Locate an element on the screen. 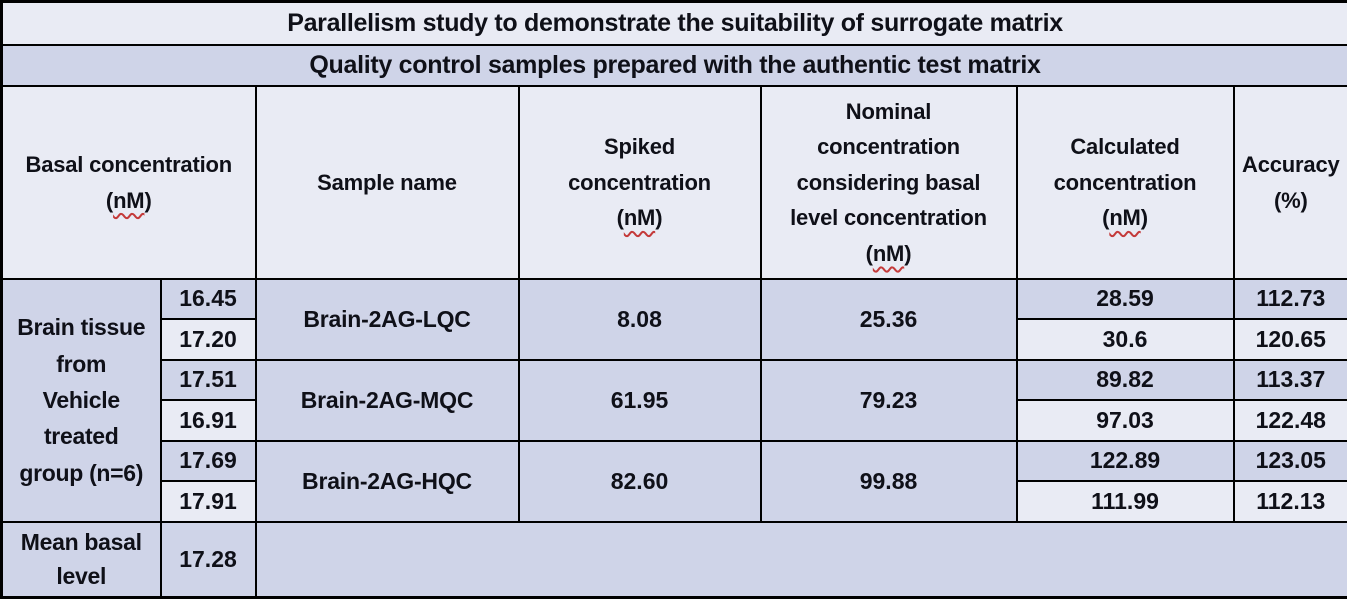 The image size is (1347, 599). header-line: Accuracy is located at coordinates (1291, 164).